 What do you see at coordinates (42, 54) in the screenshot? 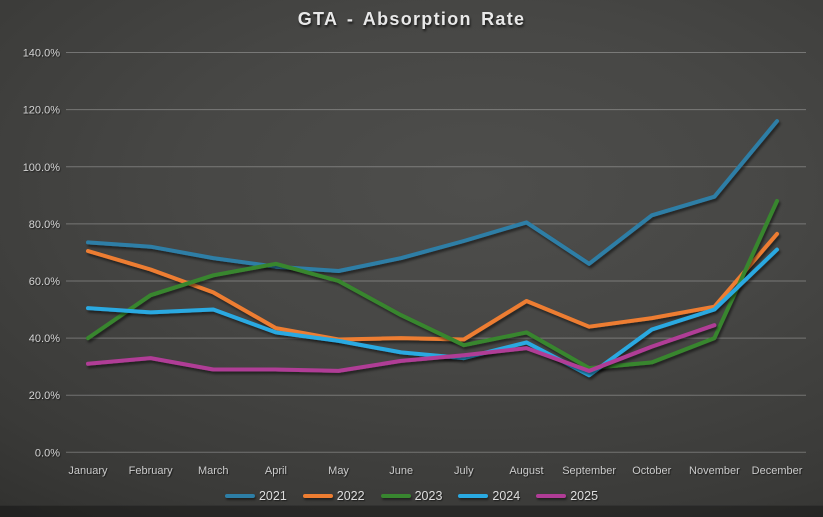
I see `y-axis-label: 140.0%` at bounding box center [42, 54].